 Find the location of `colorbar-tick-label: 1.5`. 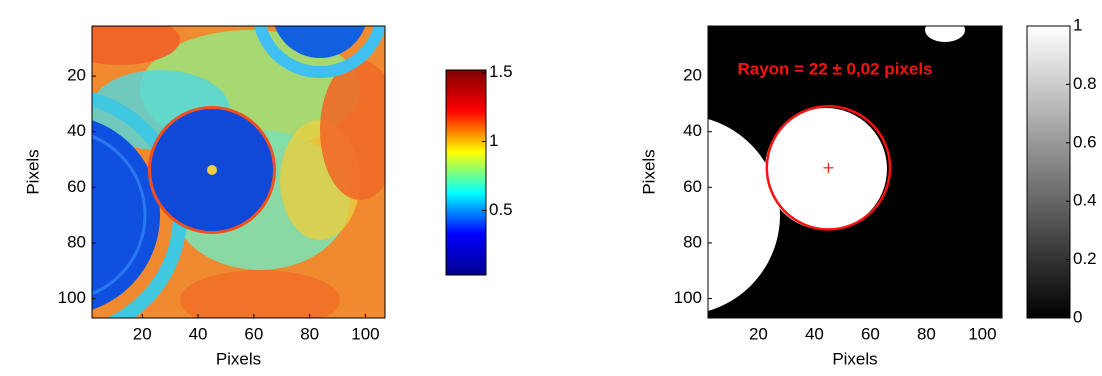

colorbar-tick-label: 1.5 is located at coordinates (501, 71).